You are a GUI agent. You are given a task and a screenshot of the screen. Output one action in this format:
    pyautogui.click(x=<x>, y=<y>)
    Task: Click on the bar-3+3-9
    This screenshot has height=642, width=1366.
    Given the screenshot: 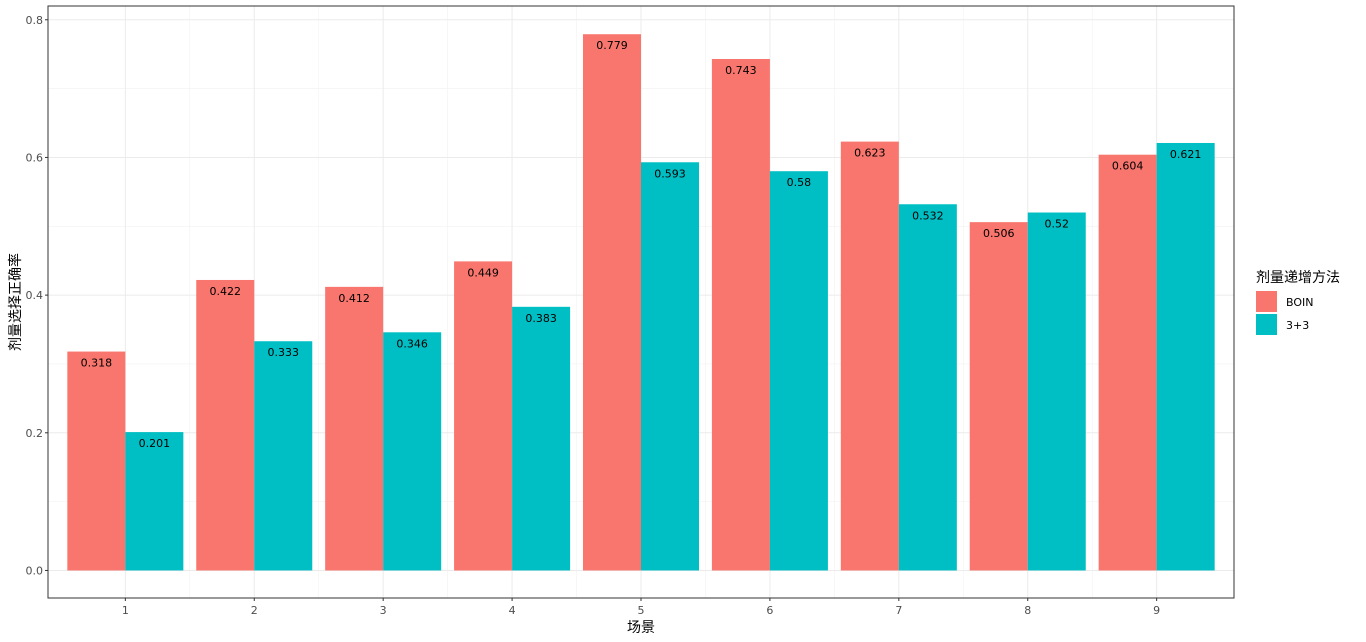 What is the action you would take?
    pyautogui.click(x=1185, y=356)
    